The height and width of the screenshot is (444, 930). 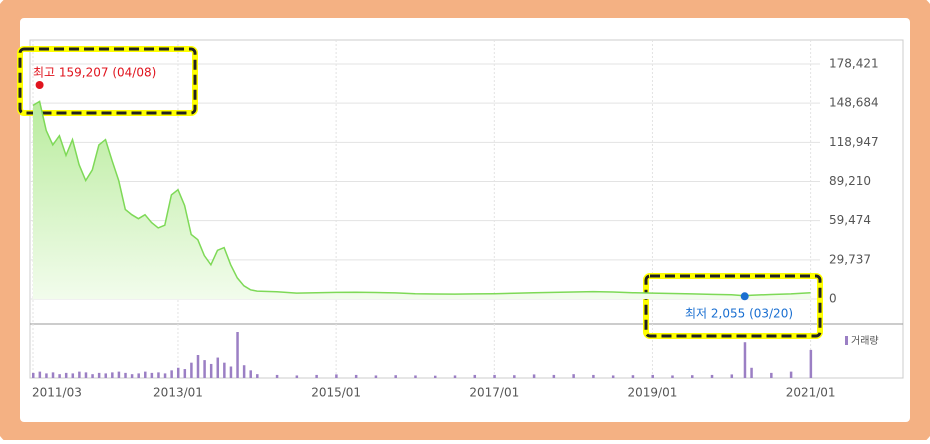 I want to click on high-label: 최고 159,207 (04/08), so click(x=94, y=73).